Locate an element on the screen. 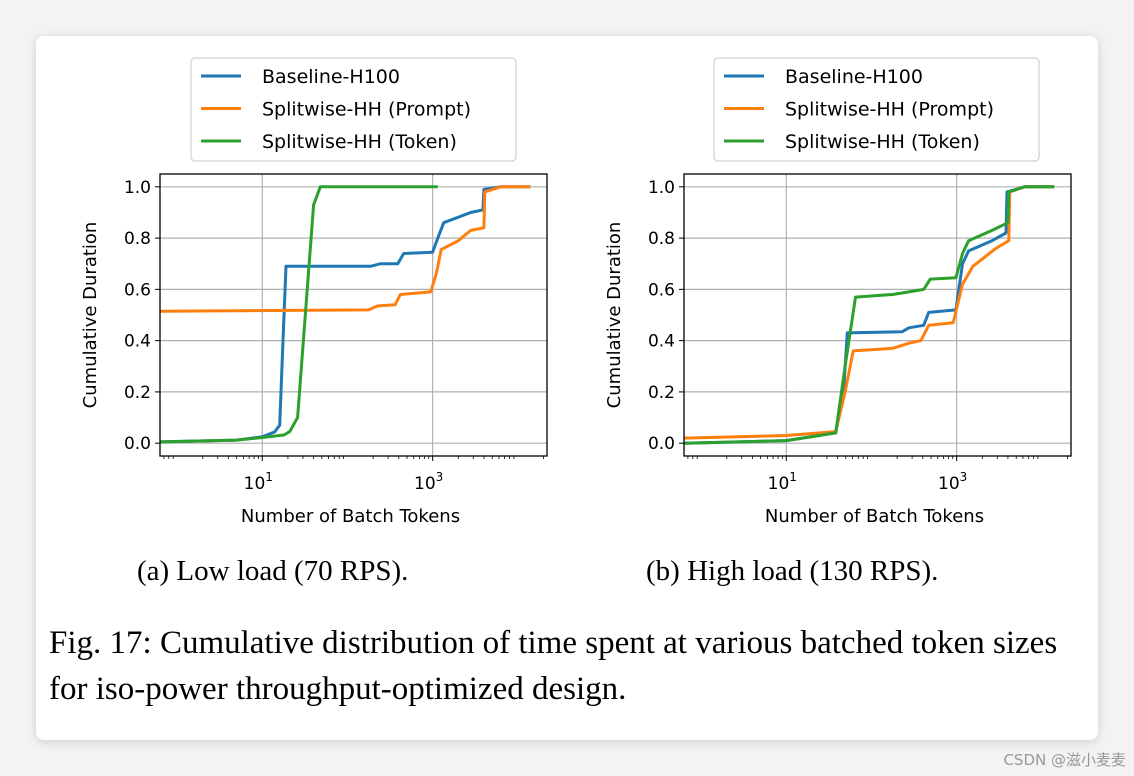 The width and height of the screenshot is (1134, 776). subcaption-a: (a) Low load (70 RPS). is located at coordinates (273, 571).